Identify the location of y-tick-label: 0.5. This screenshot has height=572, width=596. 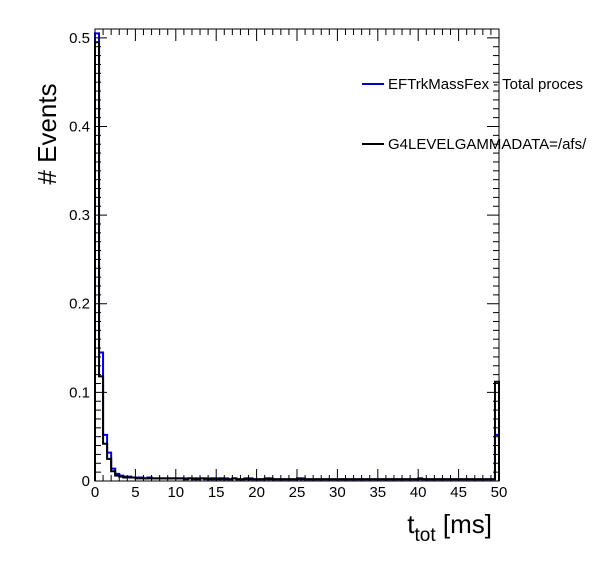
(79, 38).